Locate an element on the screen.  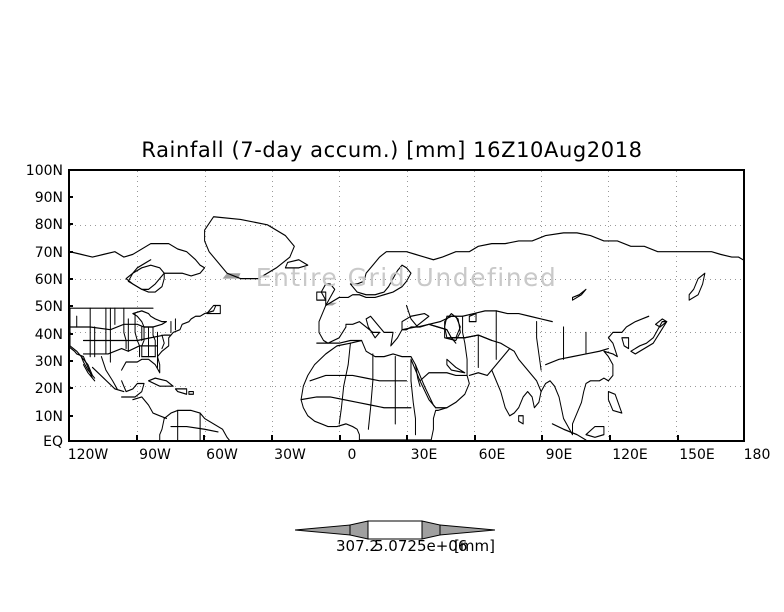
colorbar is located at coordinates (395, 530).